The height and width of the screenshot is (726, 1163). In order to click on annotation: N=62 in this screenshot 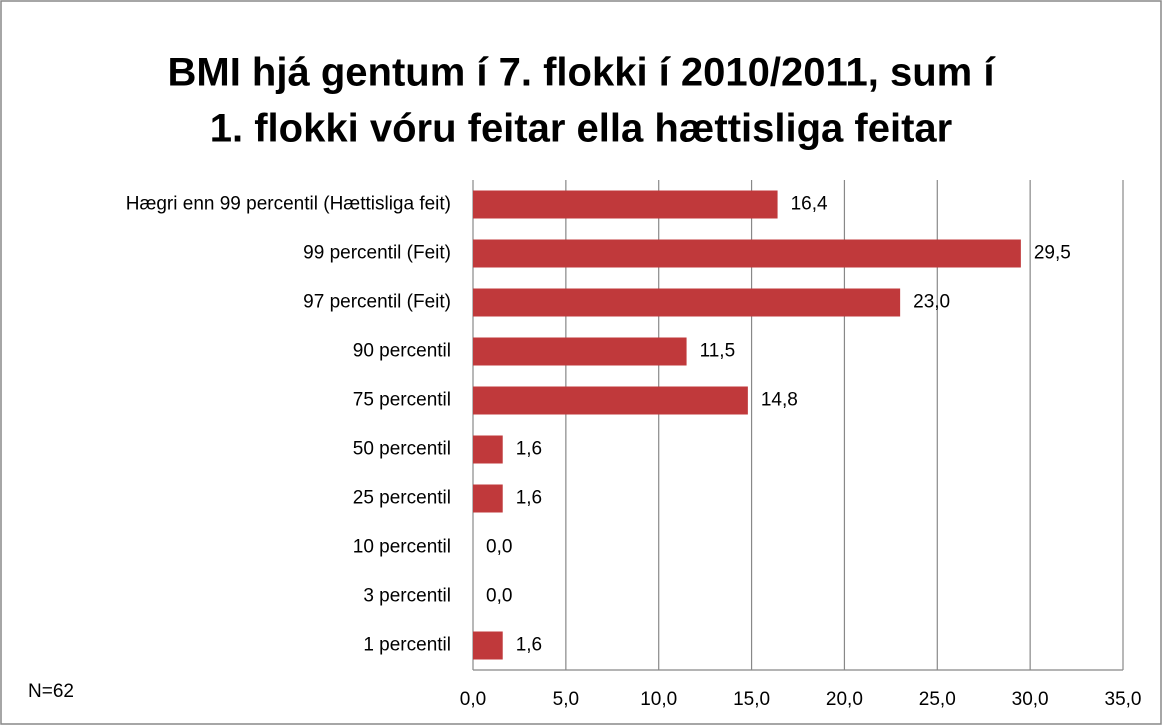, I will do `click(51, 691)`.